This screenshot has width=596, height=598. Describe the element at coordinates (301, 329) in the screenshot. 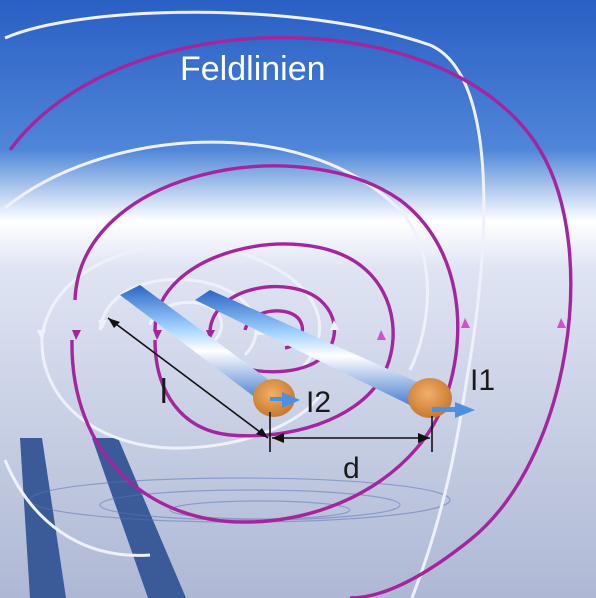

I see `field-direction-arrows` at that location.